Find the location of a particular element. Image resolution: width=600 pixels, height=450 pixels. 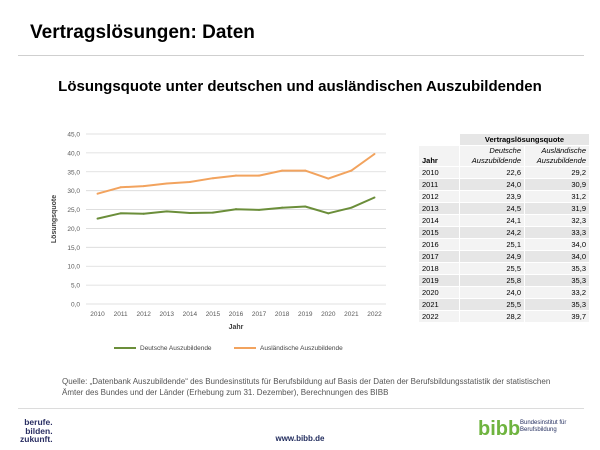

table-header-empty is located at coordinates (439, 139).